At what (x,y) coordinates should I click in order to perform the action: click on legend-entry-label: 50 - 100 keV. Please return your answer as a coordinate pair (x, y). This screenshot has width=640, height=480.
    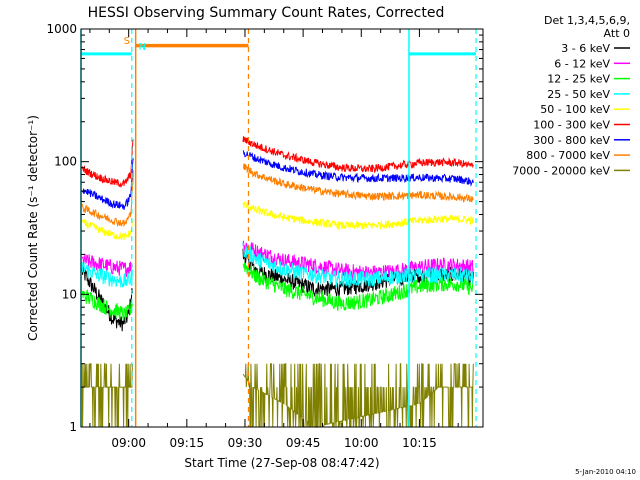
    Looking at the image, I should click on (575, 109).